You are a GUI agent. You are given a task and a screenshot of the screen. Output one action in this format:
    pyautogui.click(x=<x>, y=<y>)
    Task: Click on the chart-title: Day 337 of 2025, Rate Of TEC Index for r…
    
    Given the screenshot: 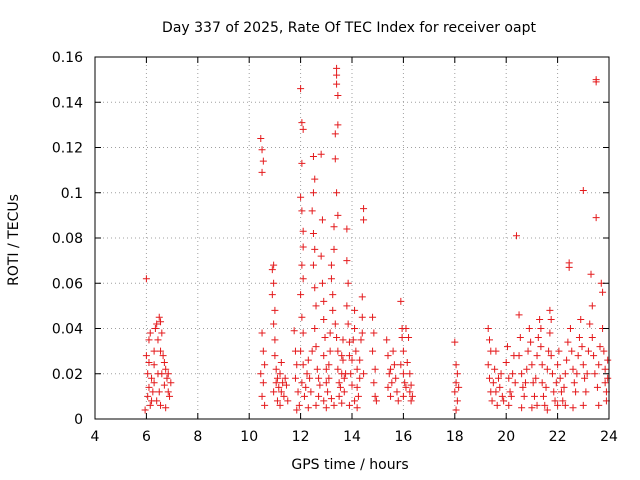 What is the action you would take?
    pyautogui.click(x=349, y=28)
    